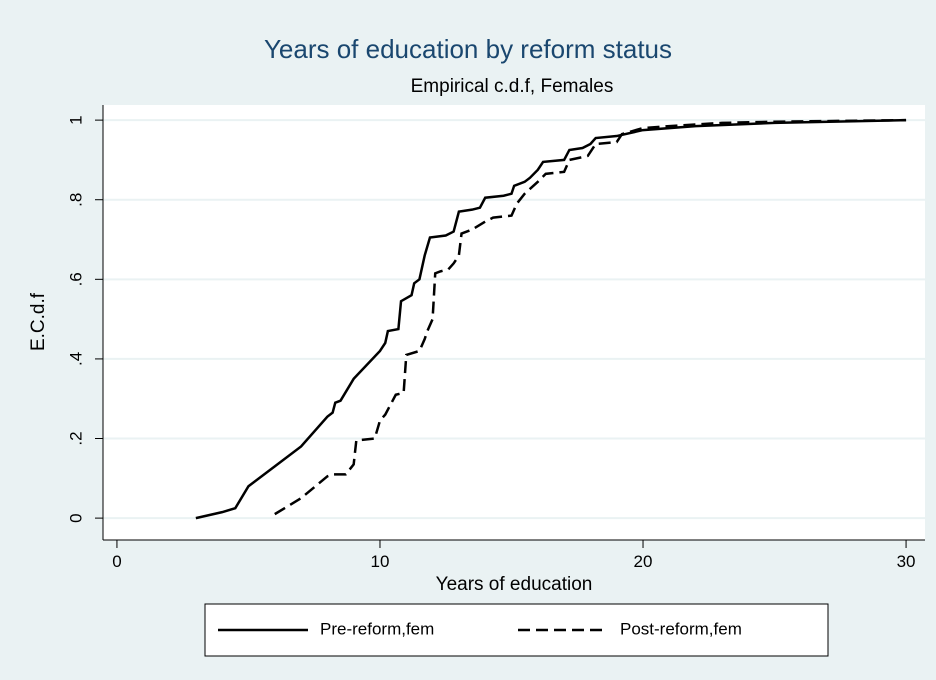 The image size is (936, 680). I want to click on x-axis-title: Years of education, so click(514, 584).